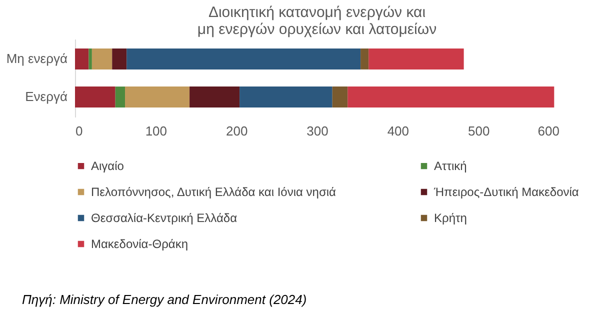 Image resolution: width=610 pixels, height=322 pixels. I want to click on legend-label: Ήπειρος-Δυτική Μακεδονία, so click(506, 192).